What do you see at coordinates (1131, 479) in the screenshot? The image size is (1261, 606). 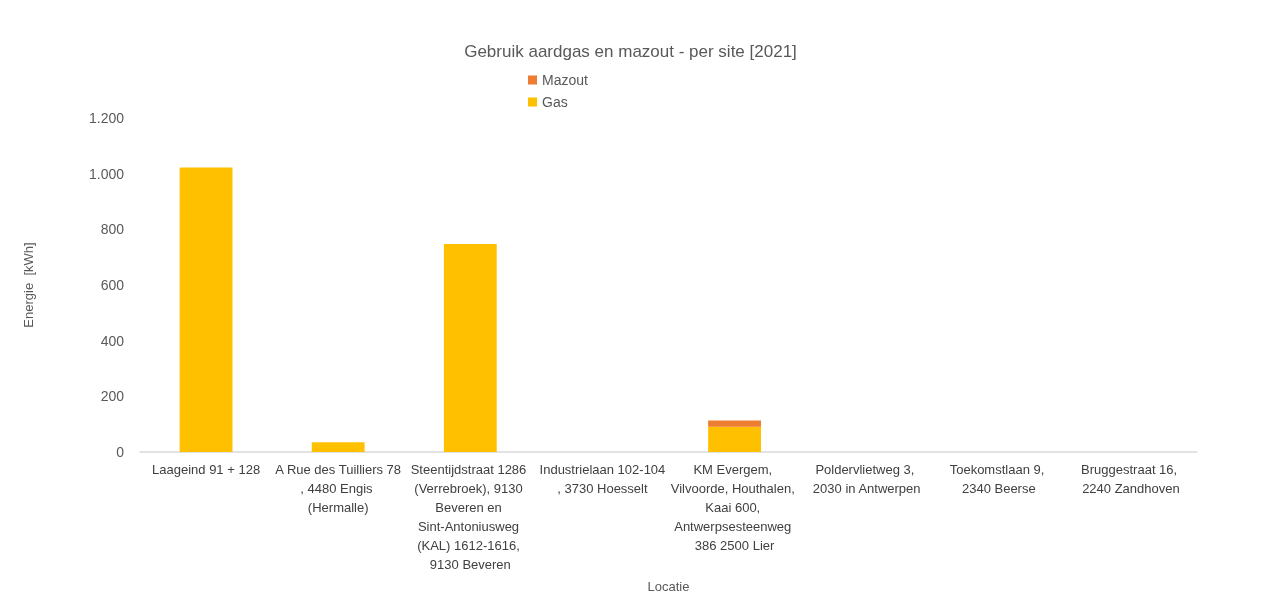 I see `x-tick-label: Bruggestraat 16, 2240 Zandhoven` at bounding box center [1131, 479].